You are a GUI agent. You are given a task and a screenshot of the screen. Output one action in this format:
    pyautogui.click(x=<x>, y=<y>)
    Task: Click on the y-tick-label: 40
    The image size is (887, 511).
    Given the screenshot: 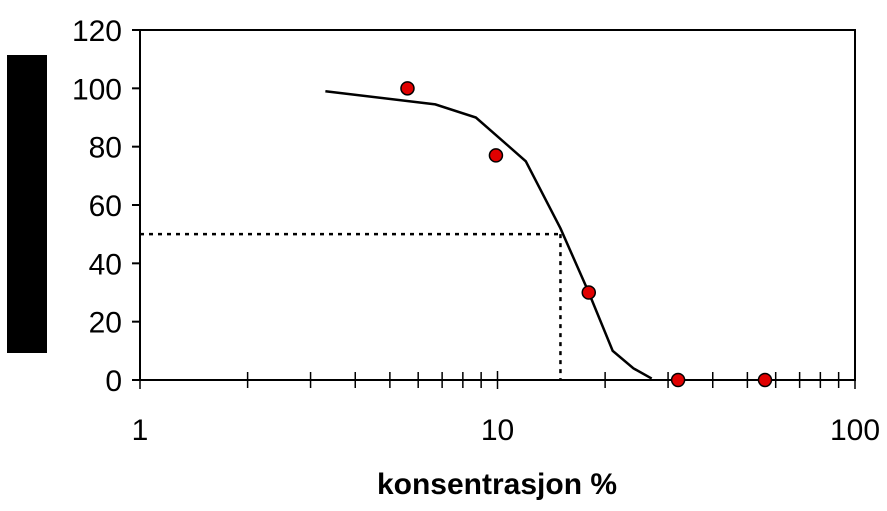 What is the action you would take?
    pyautogui.click(x=105, y=264)
    